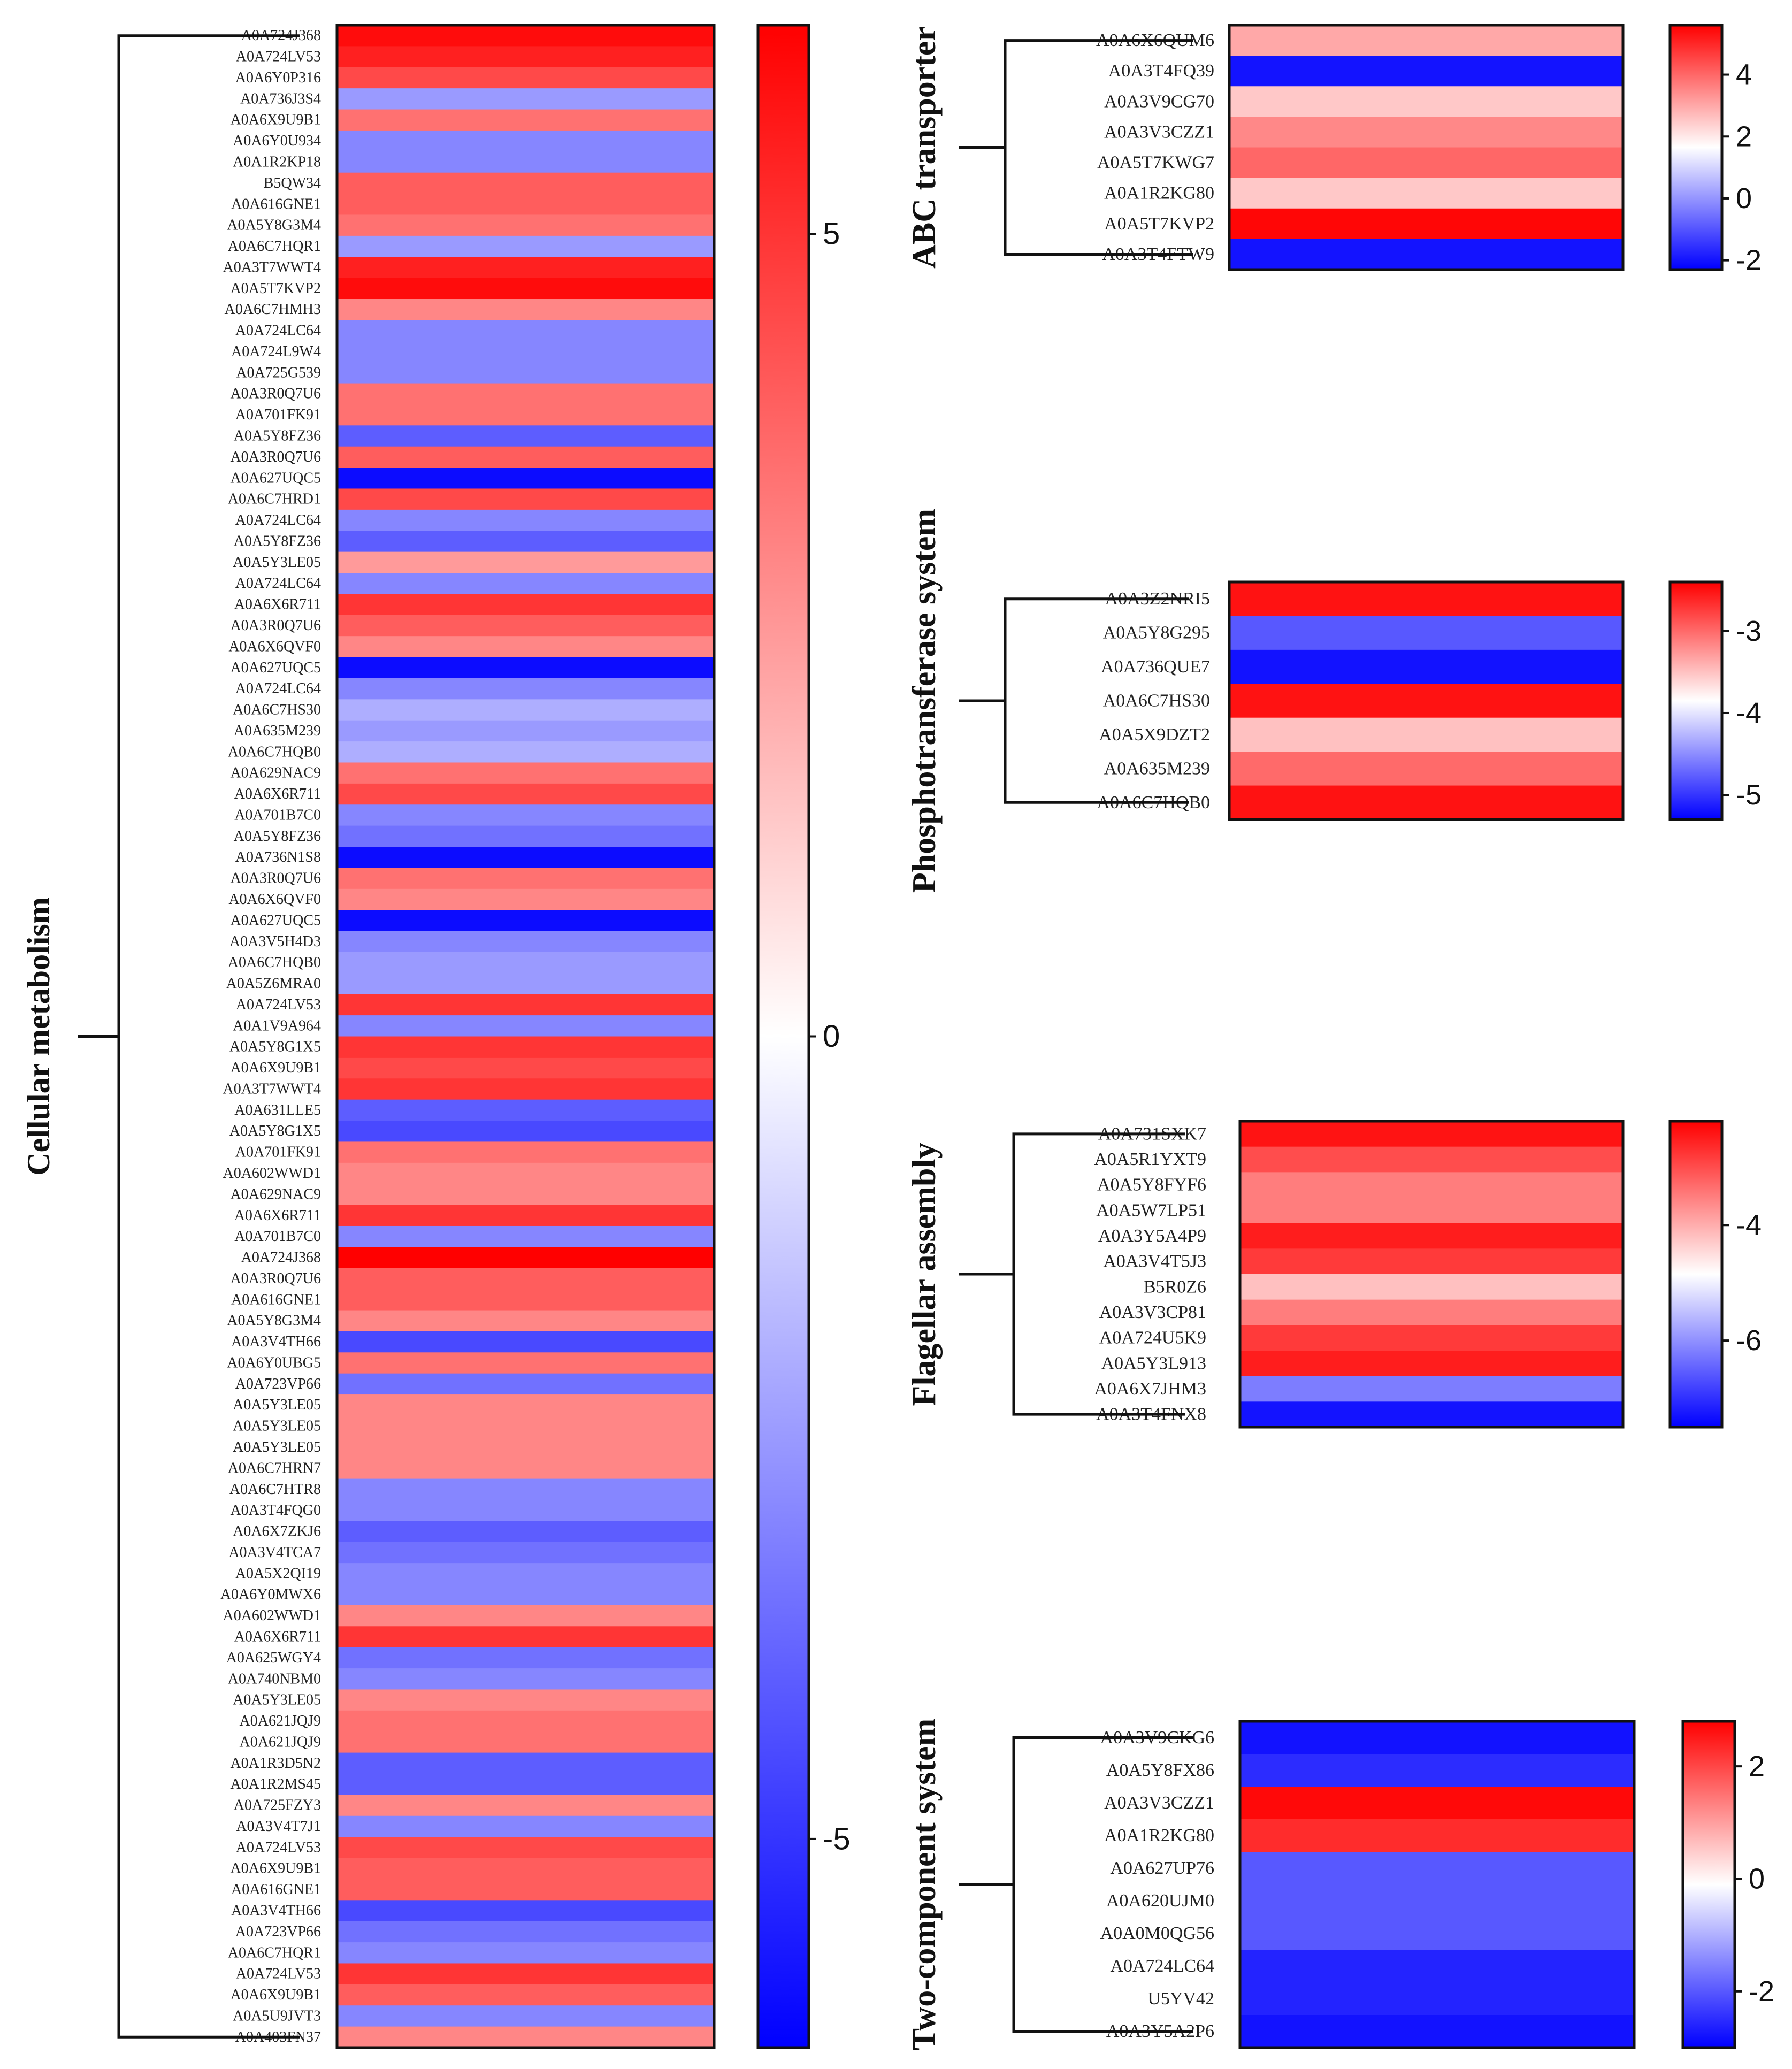  I want to click on colorbar, so click(1696, 1275).